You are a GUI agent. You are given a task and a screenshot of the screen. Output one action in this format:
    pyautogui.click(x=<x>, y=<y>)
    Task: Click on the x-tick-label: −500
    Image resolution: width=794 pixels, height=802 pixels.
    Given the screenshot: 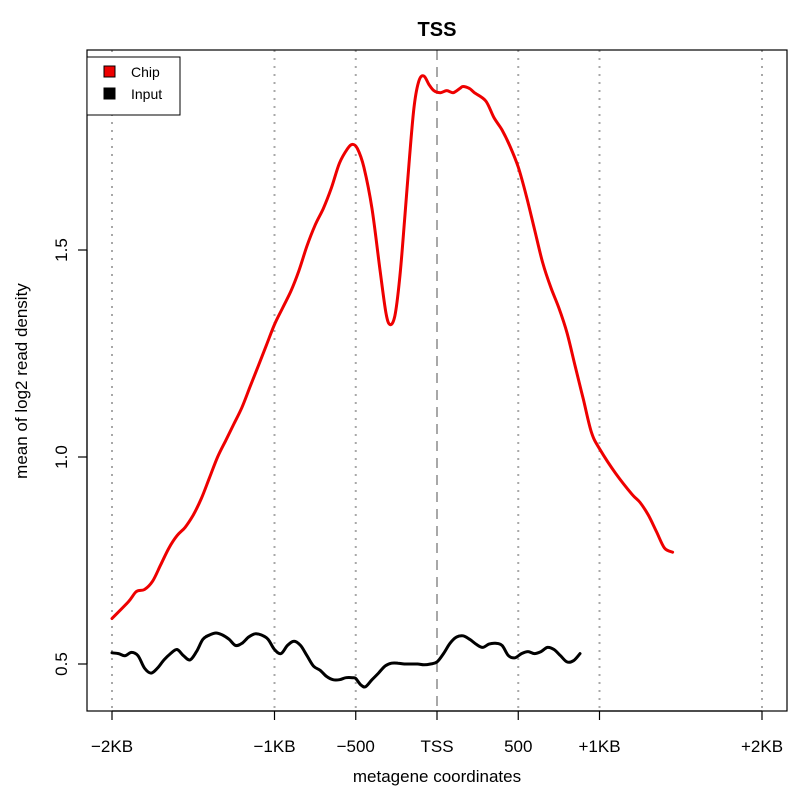 What is the action you would take?
    pyautogui.click(x=356, y=746)
    